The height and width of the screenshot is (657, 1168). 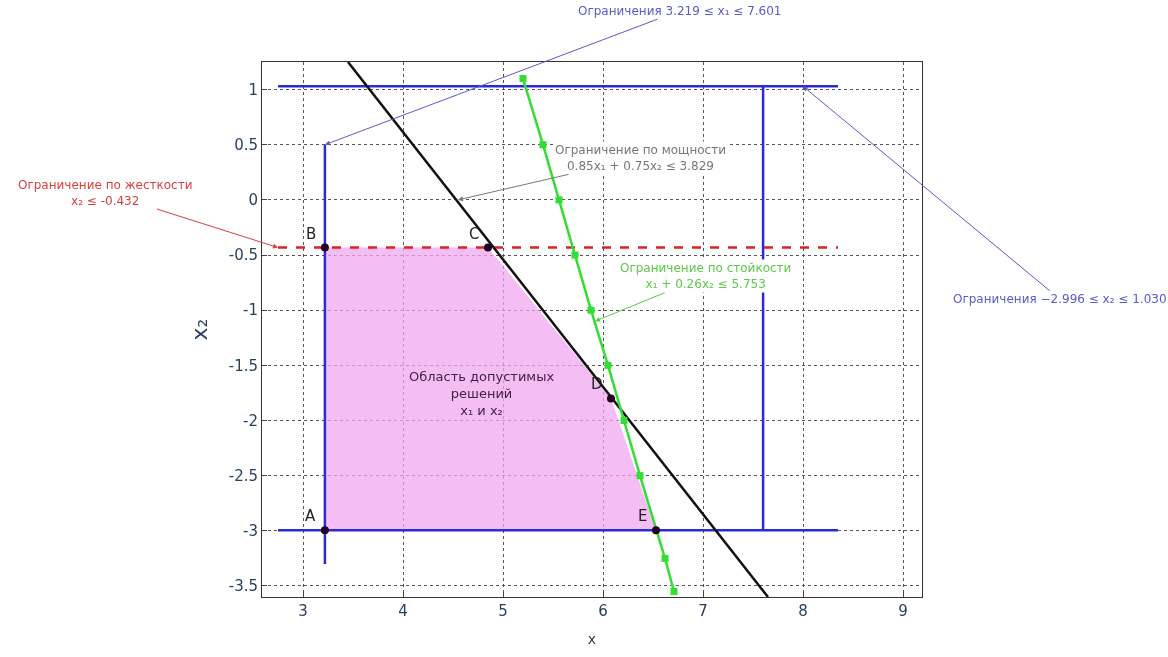 I want to click on x-axis-title: x, so click(x=592, y=639).